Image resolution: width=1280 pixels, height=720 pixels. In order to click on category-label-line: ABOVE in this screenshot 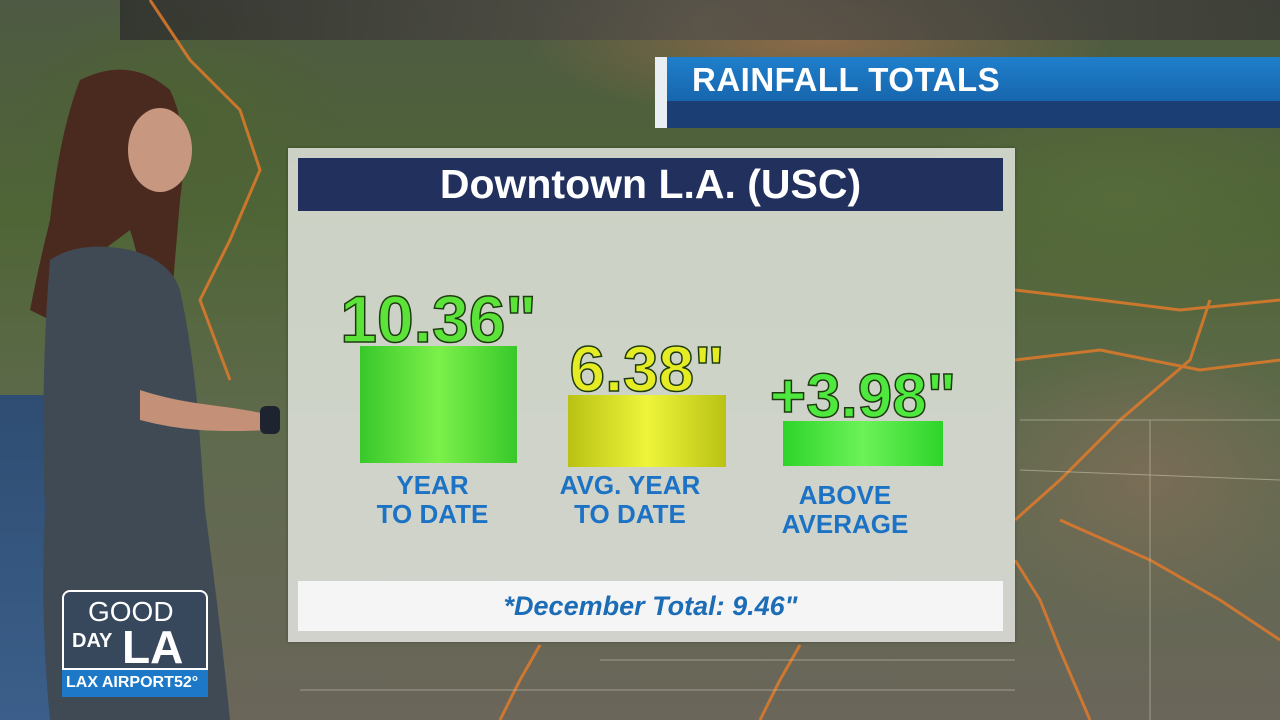, I will do `click(845, 495)`.